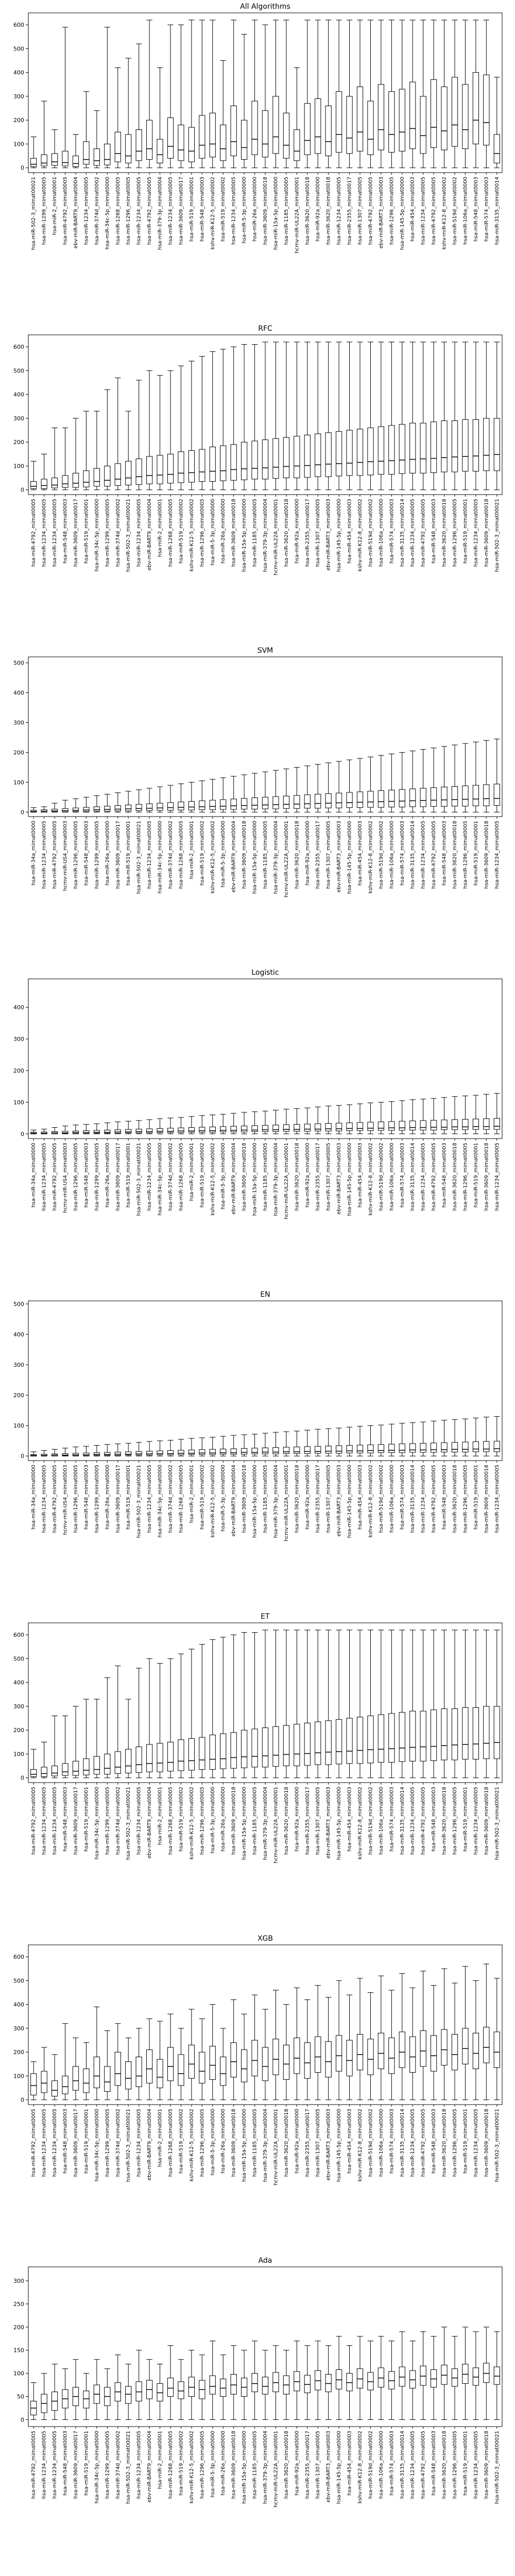  What do you see at coordinates (391, 211) in the screenshot?
I see `category-label: hsa-miR-1296_mimat0005` at bounding box center [391, 211].